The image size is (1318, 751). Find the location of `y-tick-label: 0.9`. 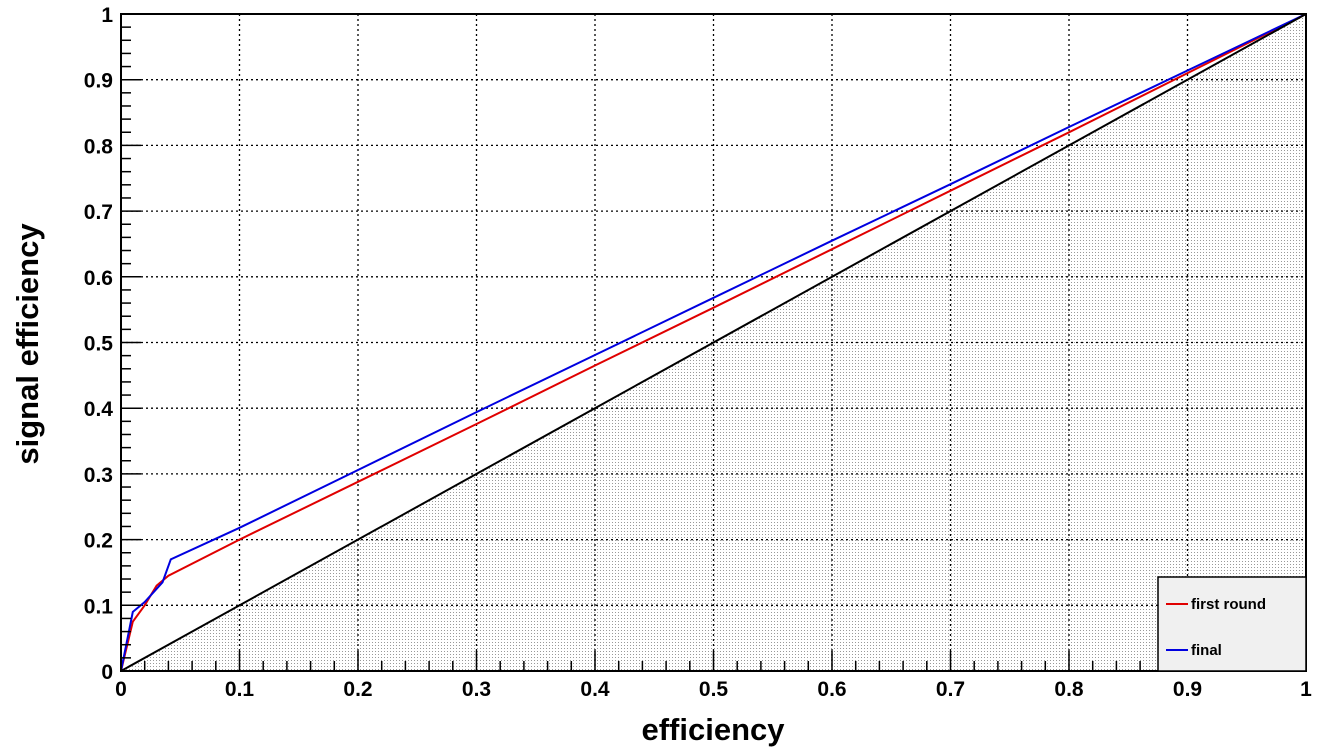

y-tick-label: 0.9 is located at coordinates (98, 81).